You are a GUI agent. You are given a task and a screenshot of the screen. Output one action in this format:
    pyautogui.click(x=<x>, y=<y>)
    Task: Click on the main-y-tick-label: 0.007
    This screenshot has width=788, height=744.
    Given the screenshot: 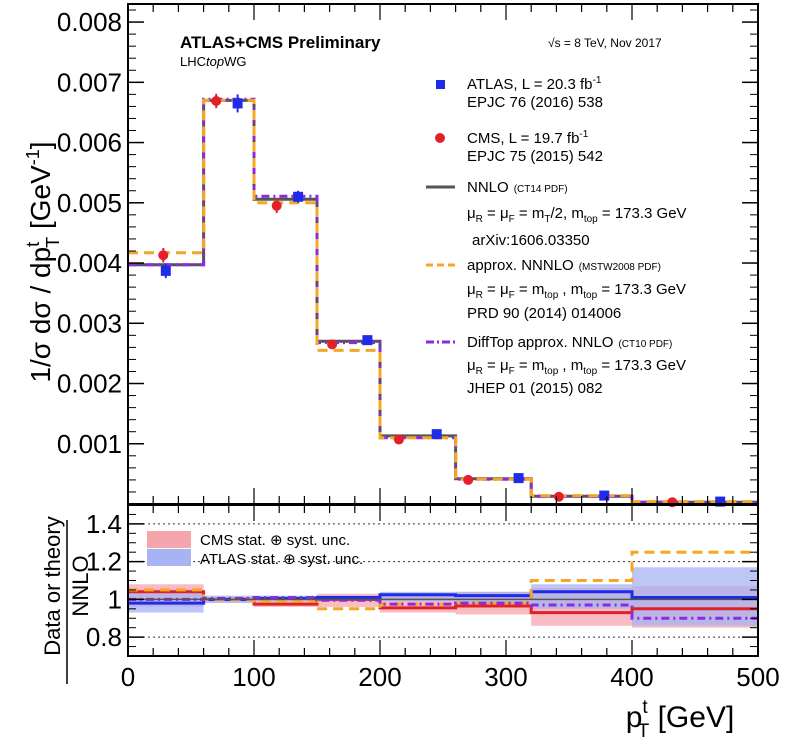 What is the action you would take?
    pyautogui.click(x=89, y=82)
    